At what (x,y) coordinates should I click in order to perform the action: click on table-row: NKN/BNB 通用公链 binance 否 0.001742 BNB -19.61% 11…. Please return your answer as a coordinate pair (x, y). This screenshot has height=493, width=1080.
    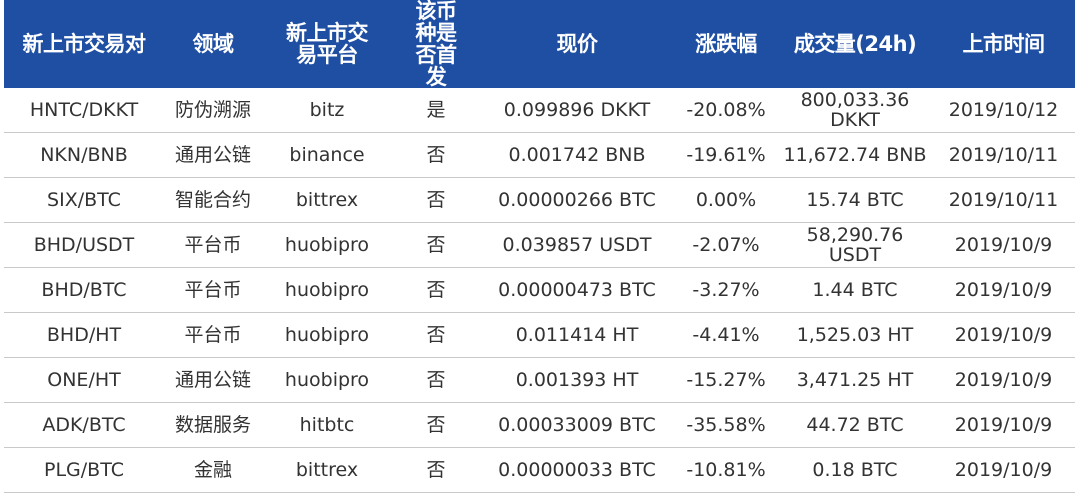
    Looking at the image, I should click on (539, 155).